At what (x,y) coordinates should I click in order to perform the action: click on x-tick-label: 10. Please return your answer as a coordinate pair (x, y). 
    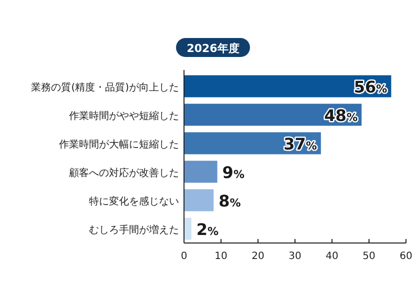
    Looking at the image, I should click on (221, 256).